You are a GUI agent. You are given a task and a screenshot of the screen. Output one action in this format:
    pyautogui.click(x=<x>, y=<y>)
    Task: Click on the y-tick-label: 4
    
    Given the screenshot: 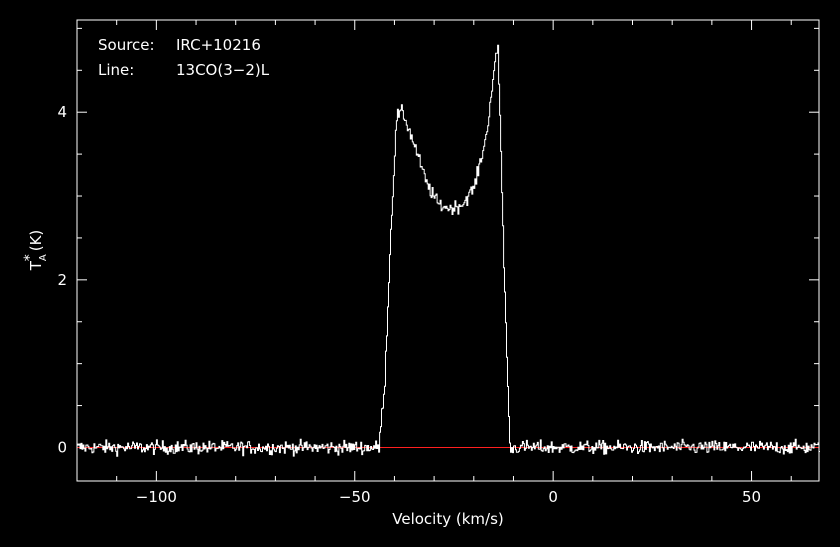 What is the action you would take?
    pyautogui.click(x=62, y=112)
    